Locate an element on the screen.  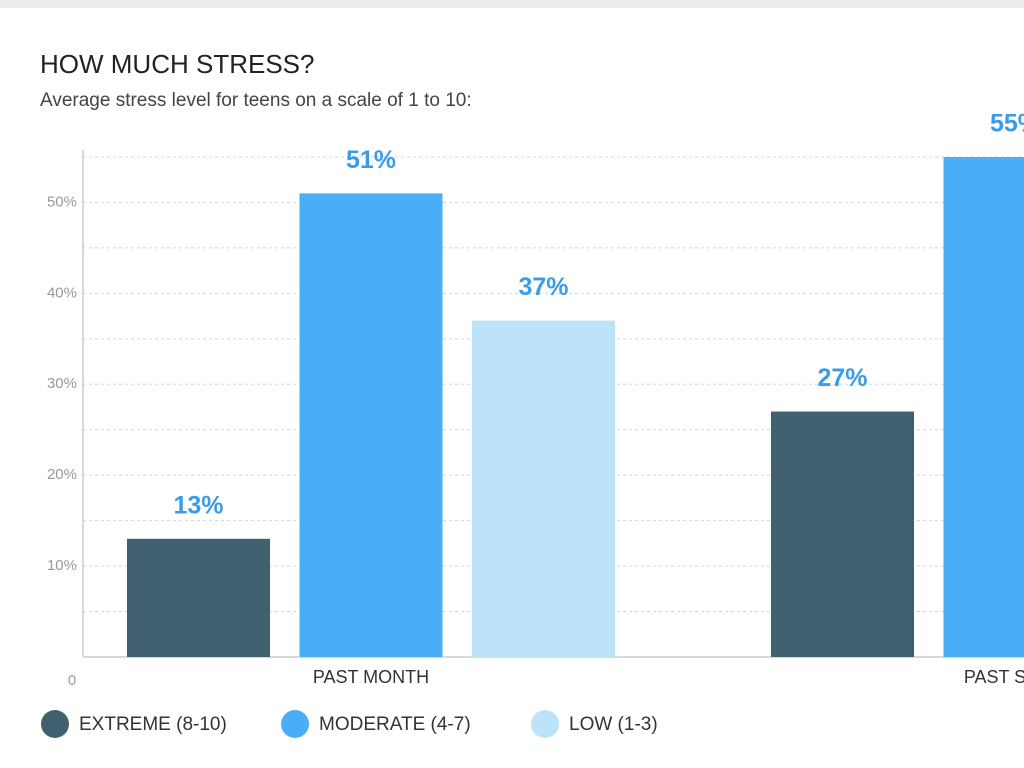
y-tick-label: 10% is located at coordinates (62, 565).